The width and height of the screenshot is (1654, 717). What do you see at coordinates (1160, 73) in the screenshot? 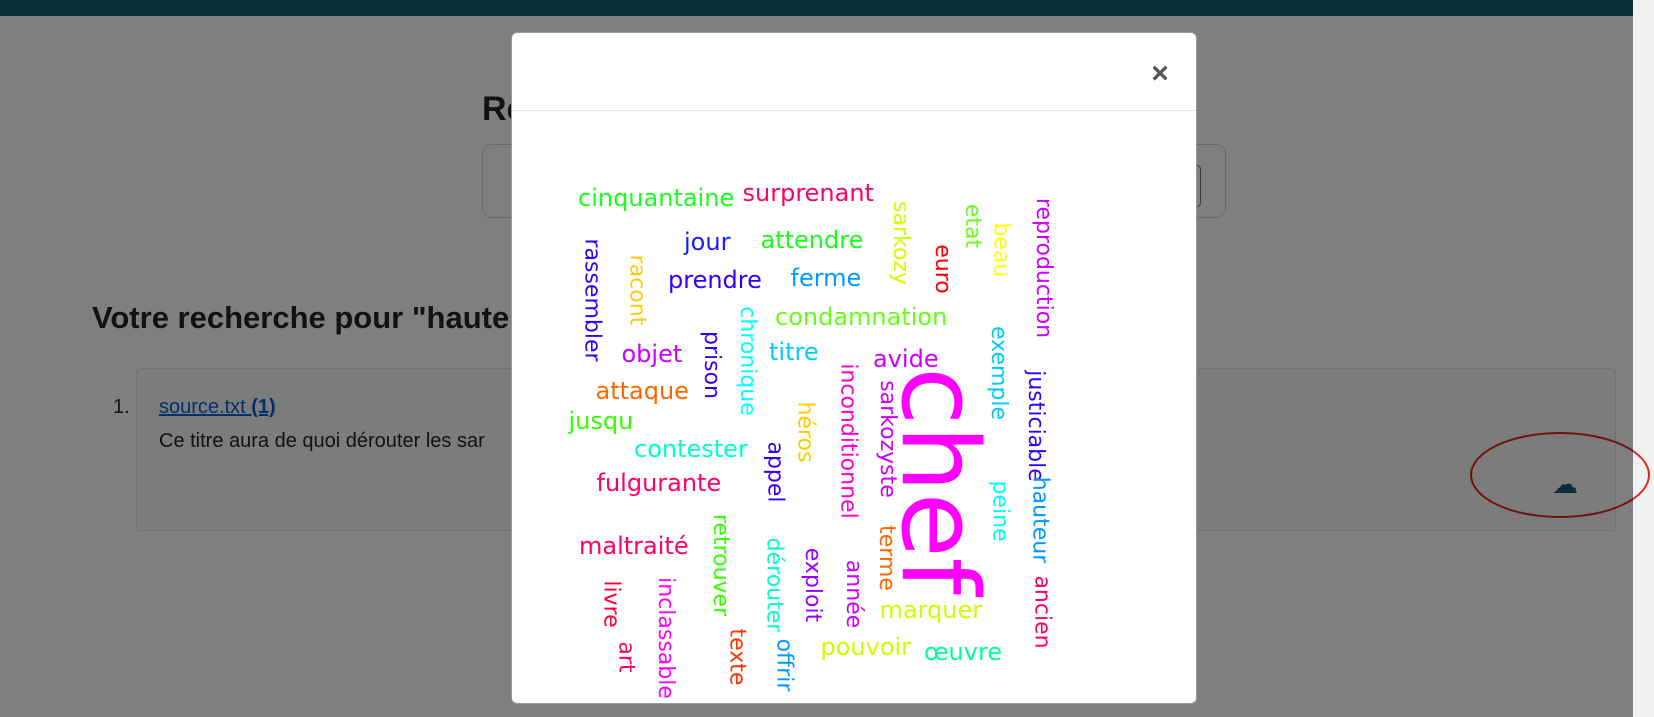
I see `close-button: ×` at bounding box center [1160, 73].